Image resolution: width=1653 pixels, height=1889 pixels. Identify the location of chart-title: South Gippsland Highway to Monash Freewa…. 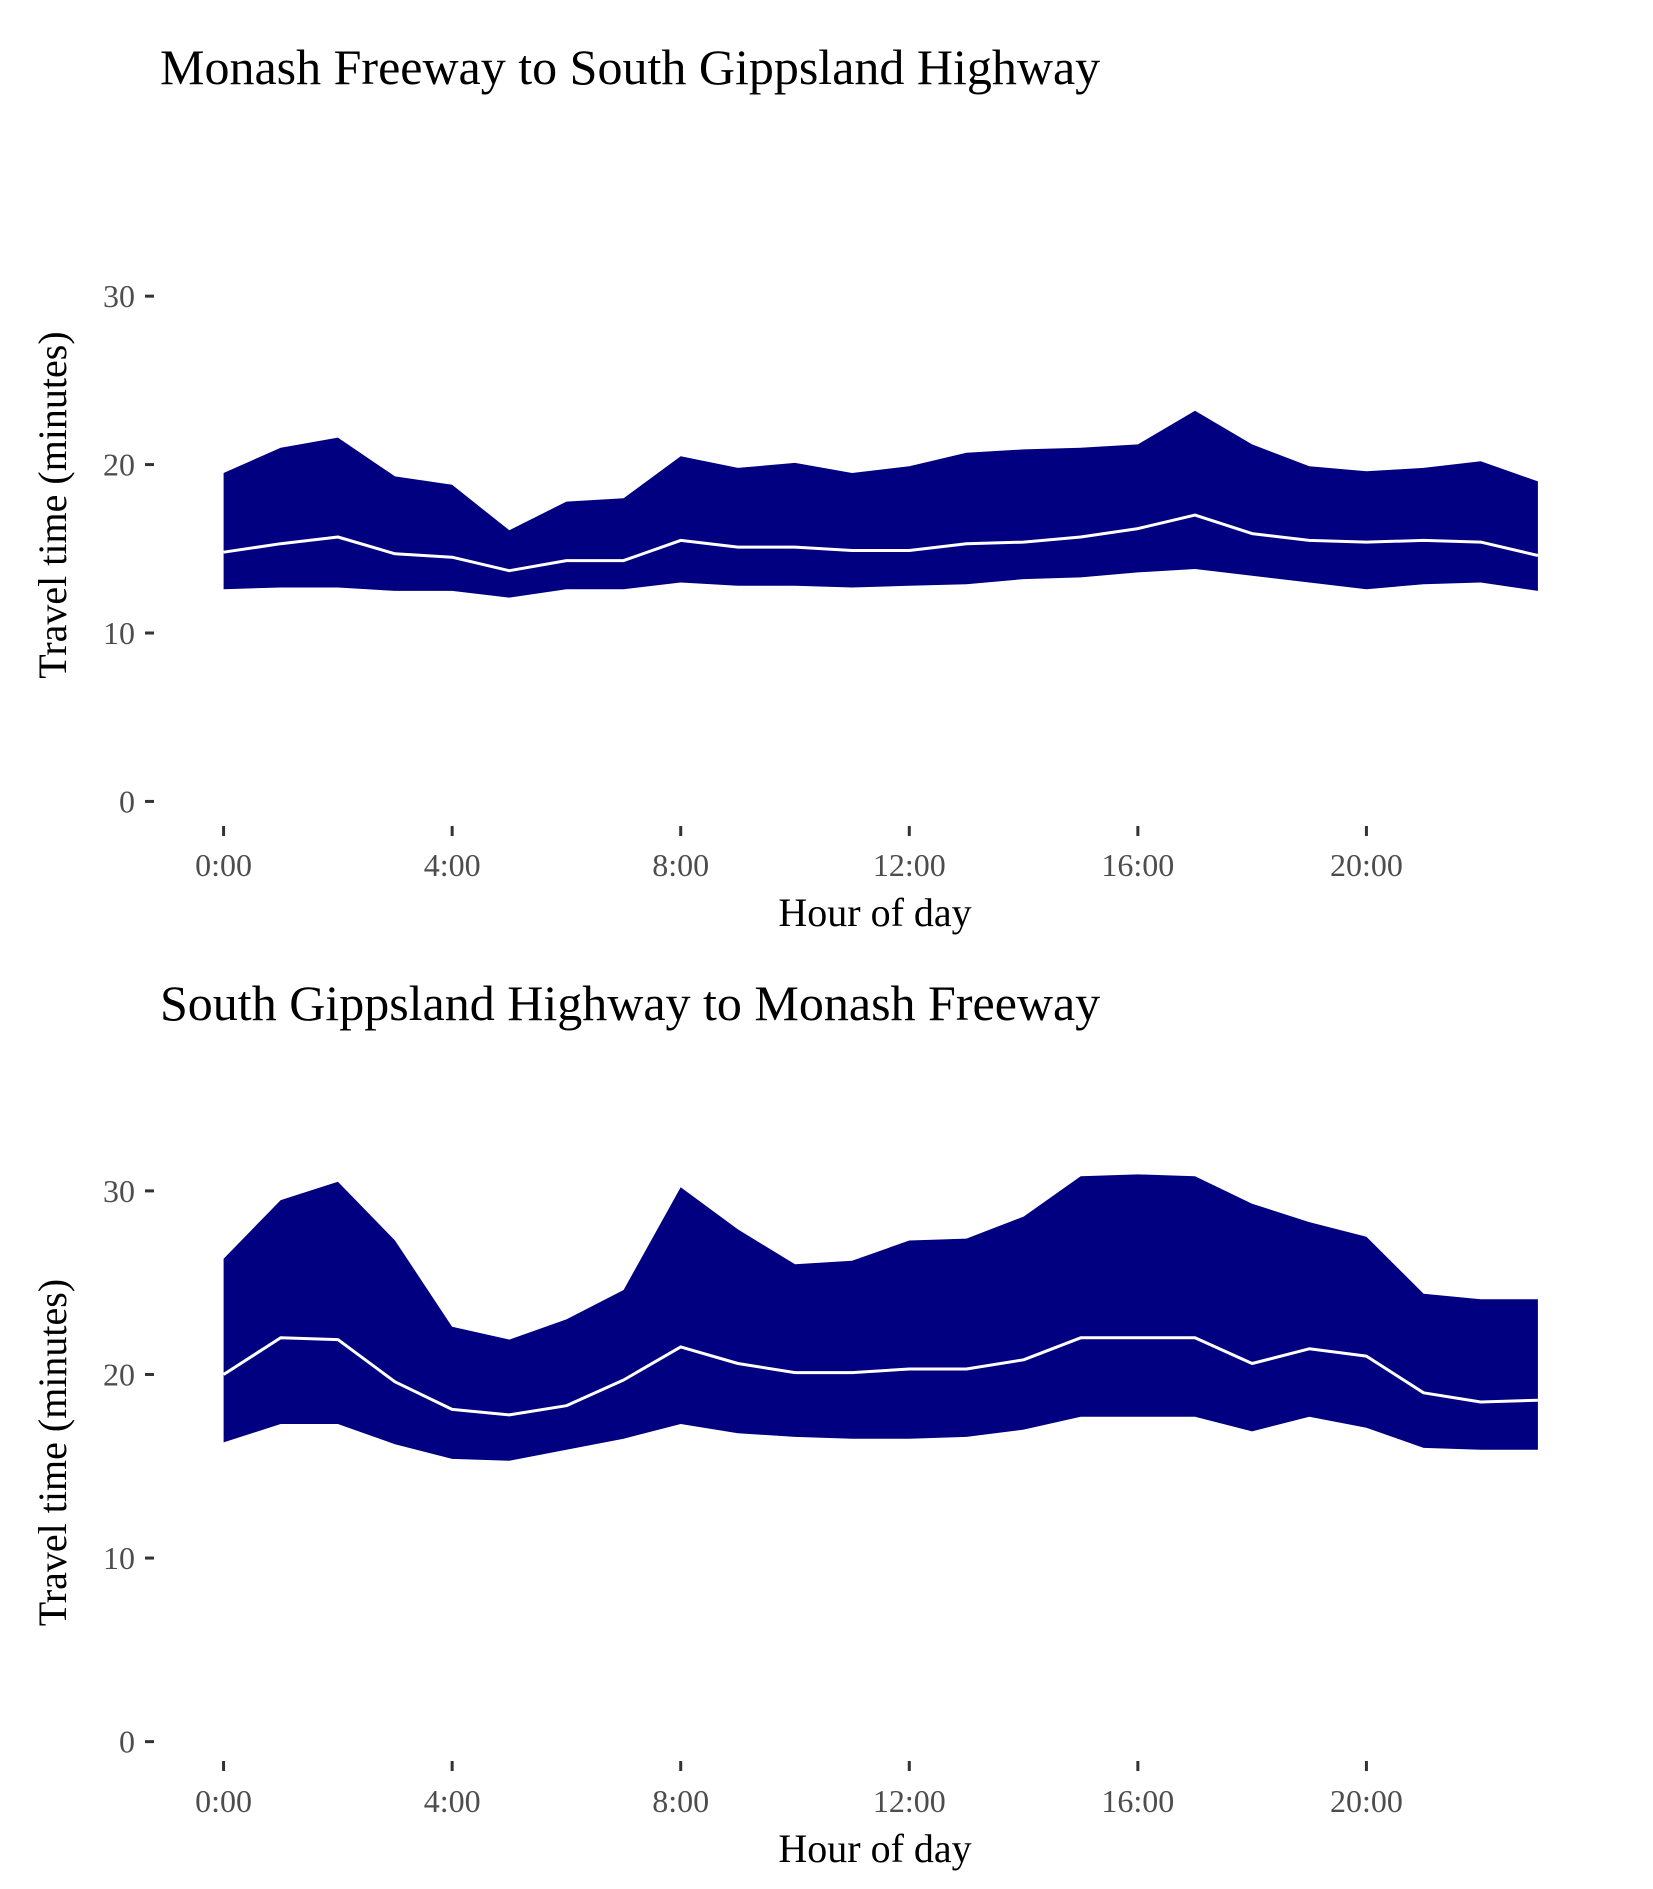
(630, 1003).